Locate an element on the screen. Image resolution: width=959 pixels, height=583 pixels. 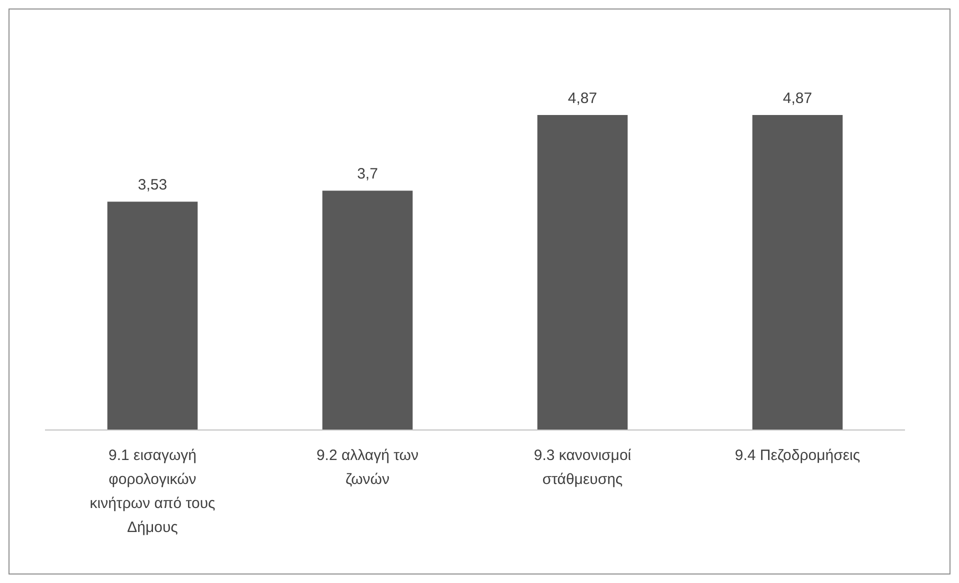
x-tick-label: 9.1 εισαγωγή φορολογικών κινήτρων από τους Δήμους is located at coordinates (153, 491).